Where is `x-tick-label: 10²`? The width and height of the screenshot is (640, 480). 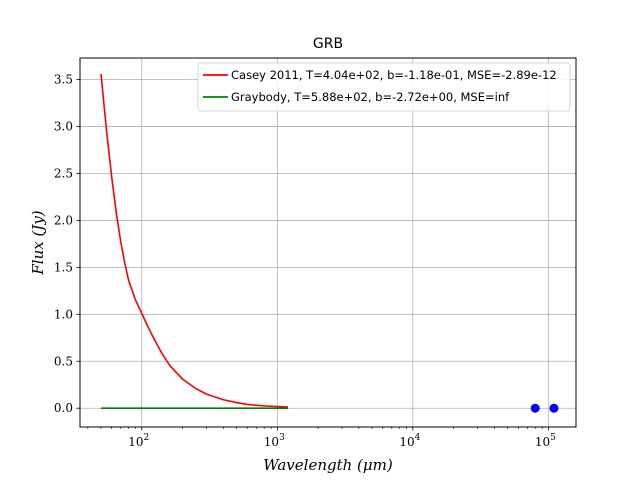 x-tick-label: 10² is located at coordinates (138, 441).